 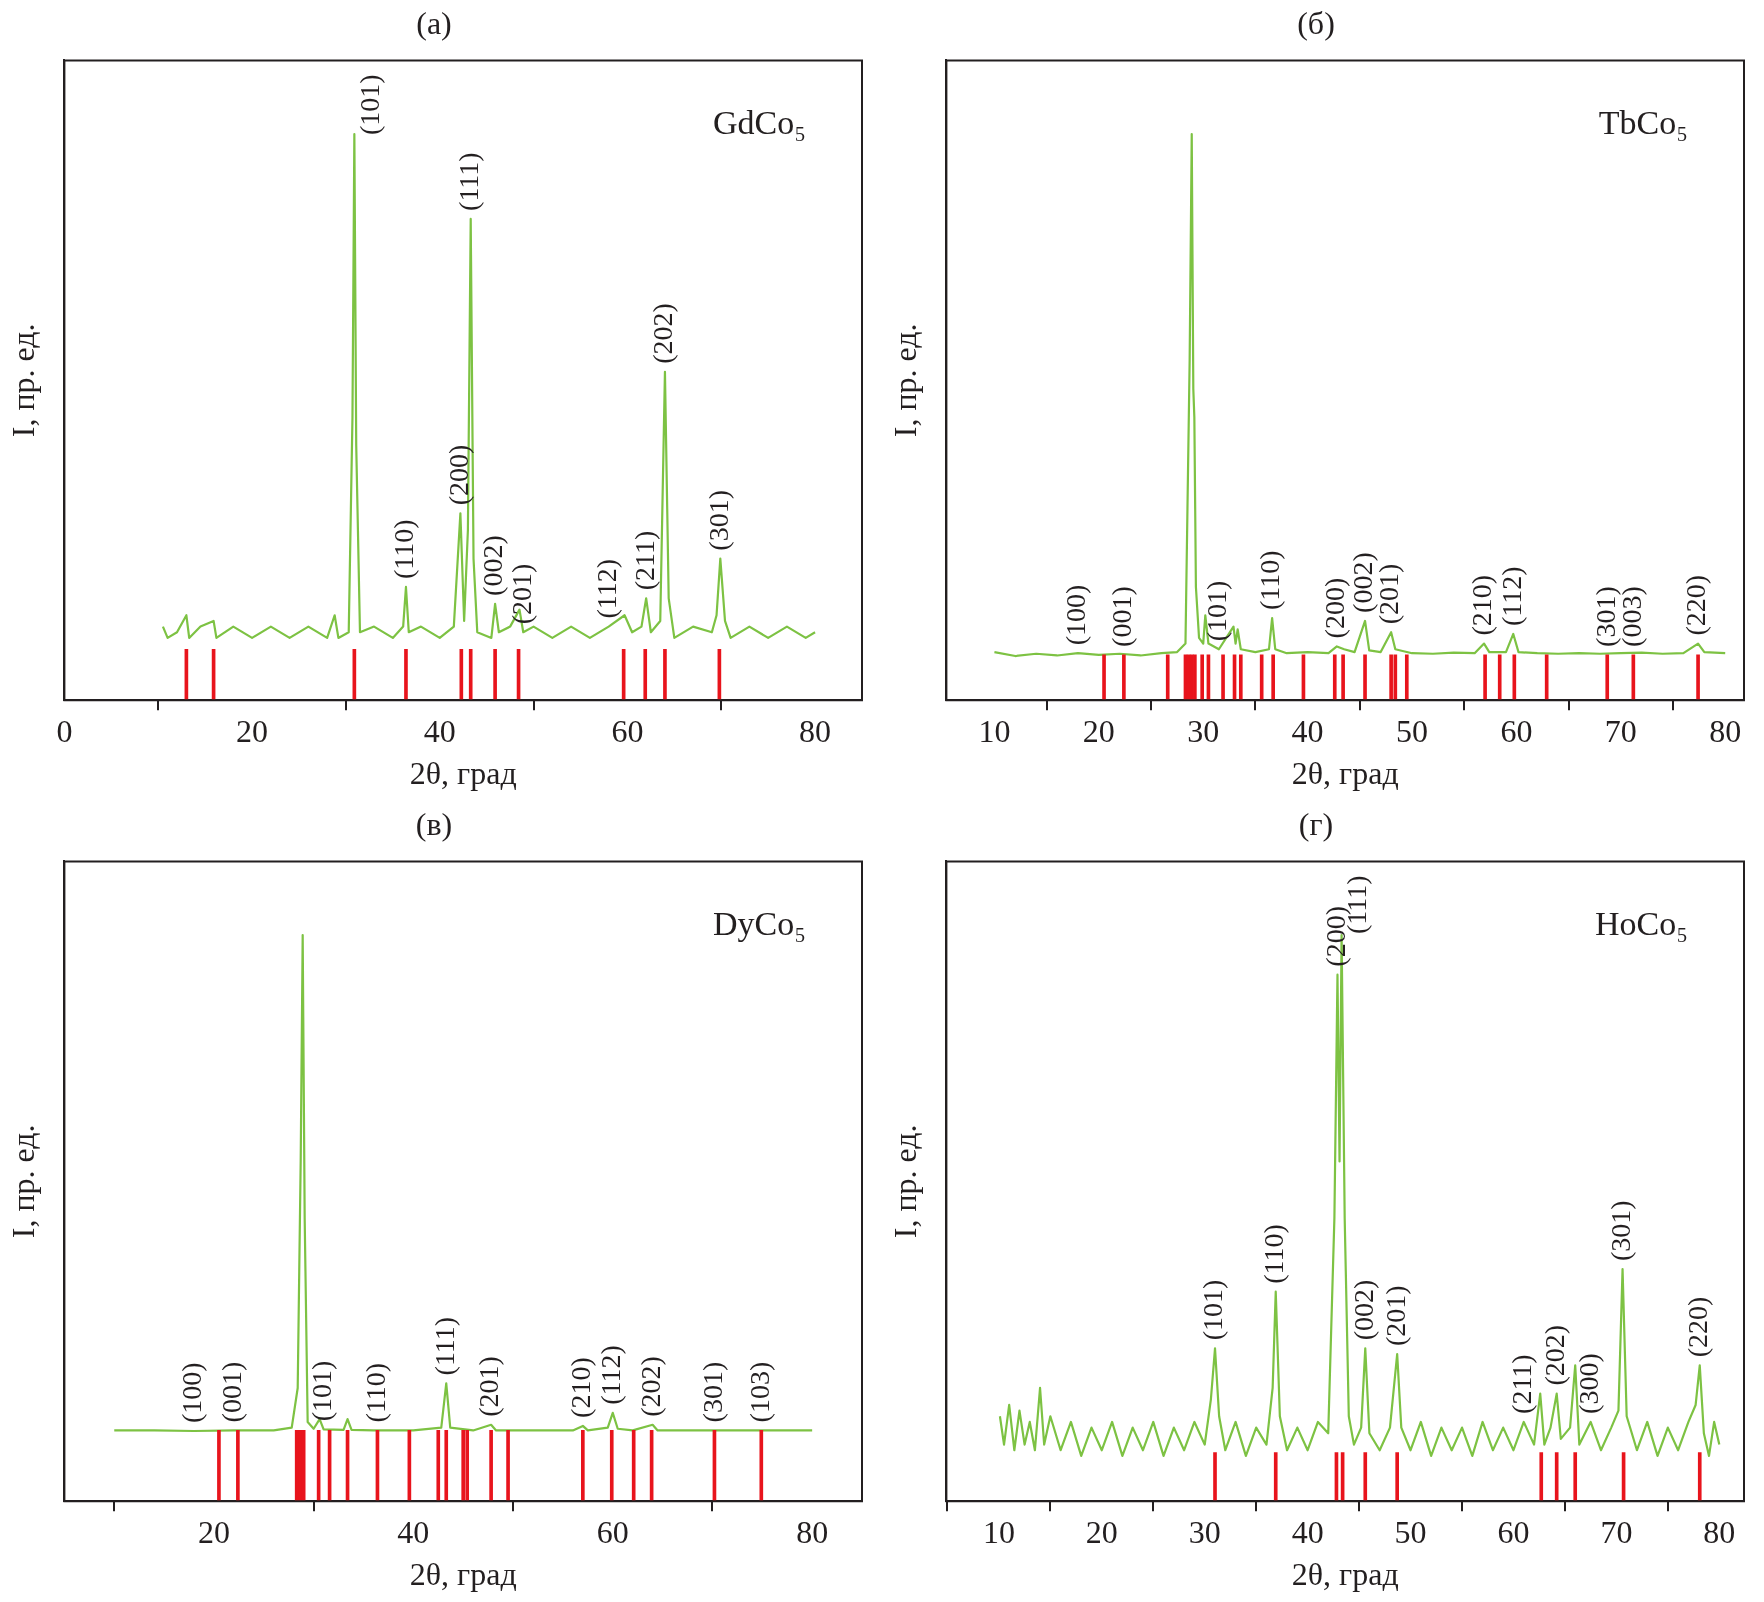 I want to click on annotation: (300), so click(x=1589, y=1383).